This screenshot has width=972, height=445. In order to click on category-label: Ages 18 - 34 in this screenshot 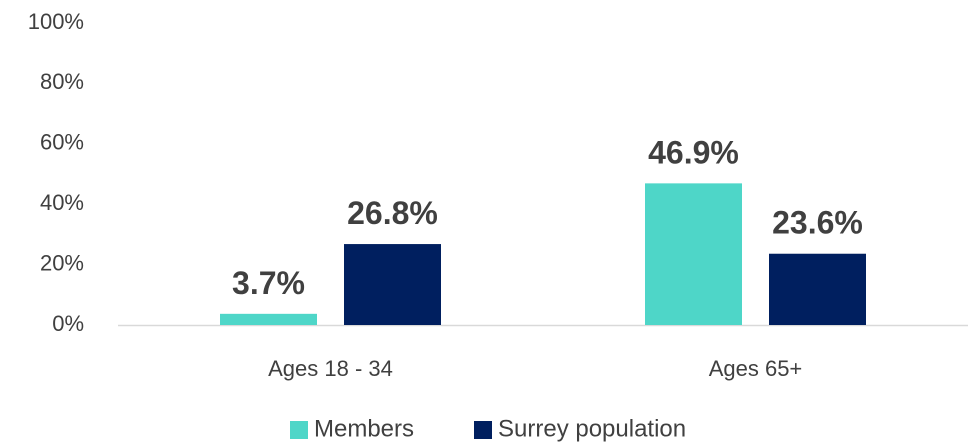, I will do `click(330, 368)`.